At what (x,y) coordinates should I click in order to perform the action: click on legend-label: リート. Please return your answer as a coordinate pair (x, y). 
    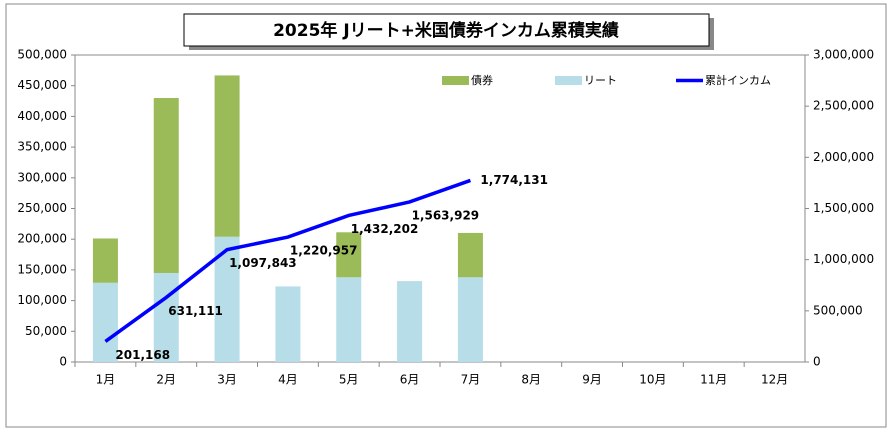
    Looking at the image, I should click on (600, 80).